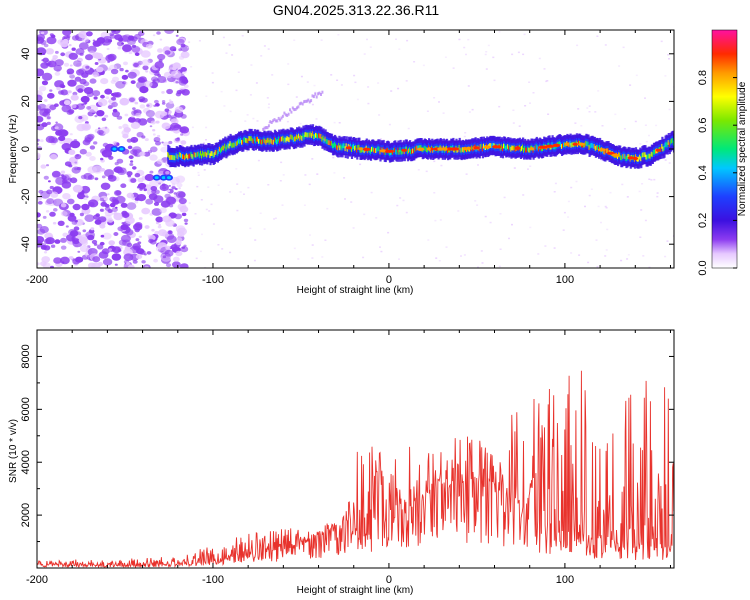  I want to click on ytick-label: -40, so click(26, 244).